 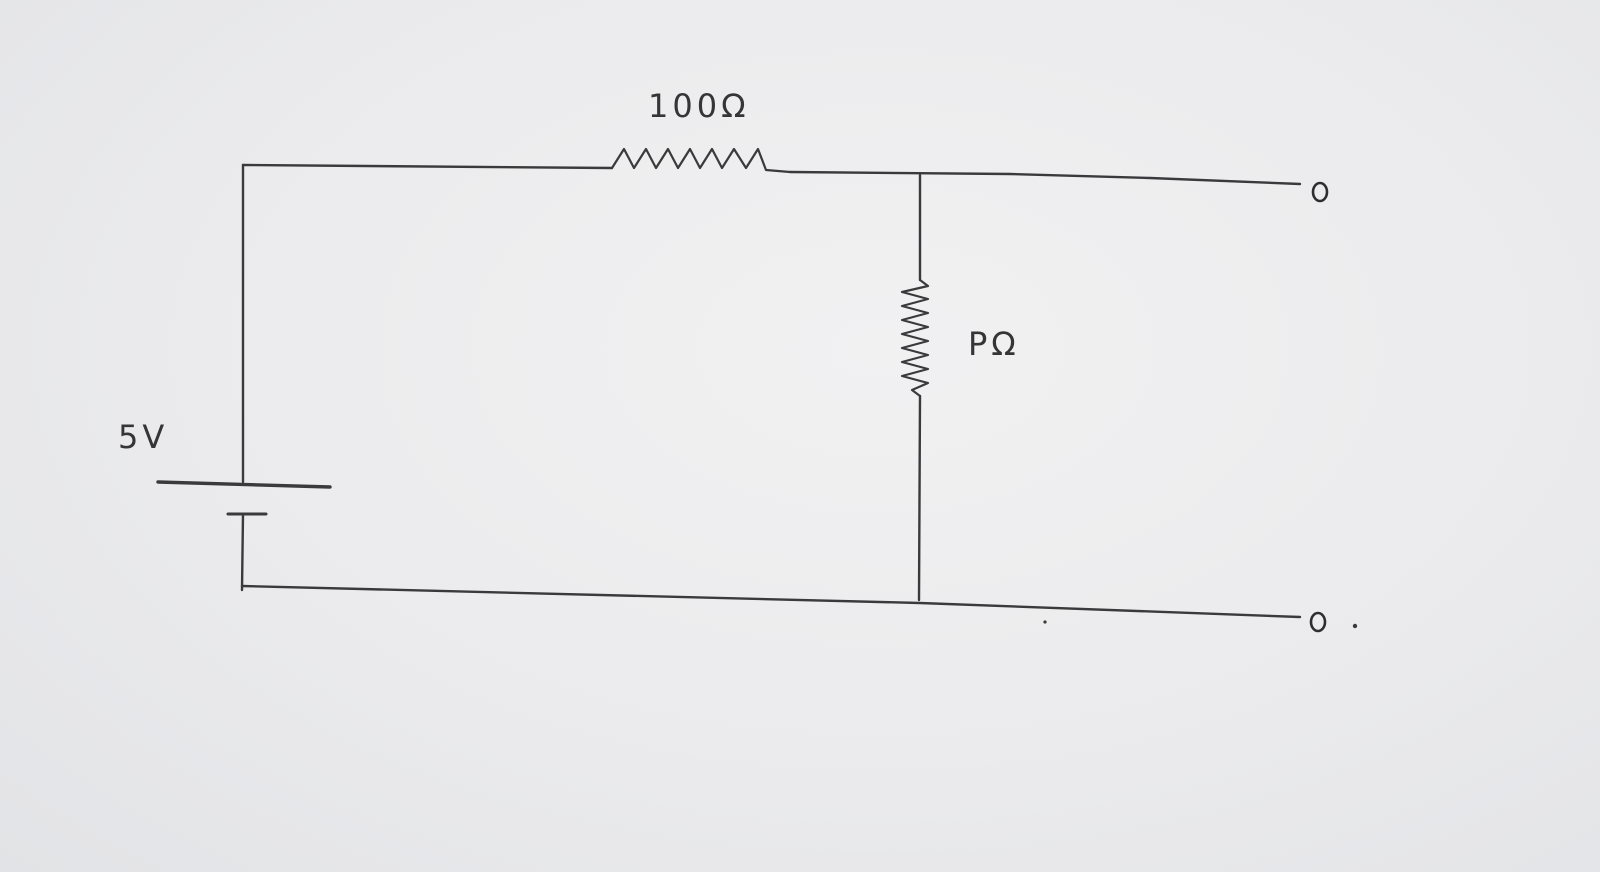 I want to click on output-terminal-bottom, so click(x=1318, y=622).